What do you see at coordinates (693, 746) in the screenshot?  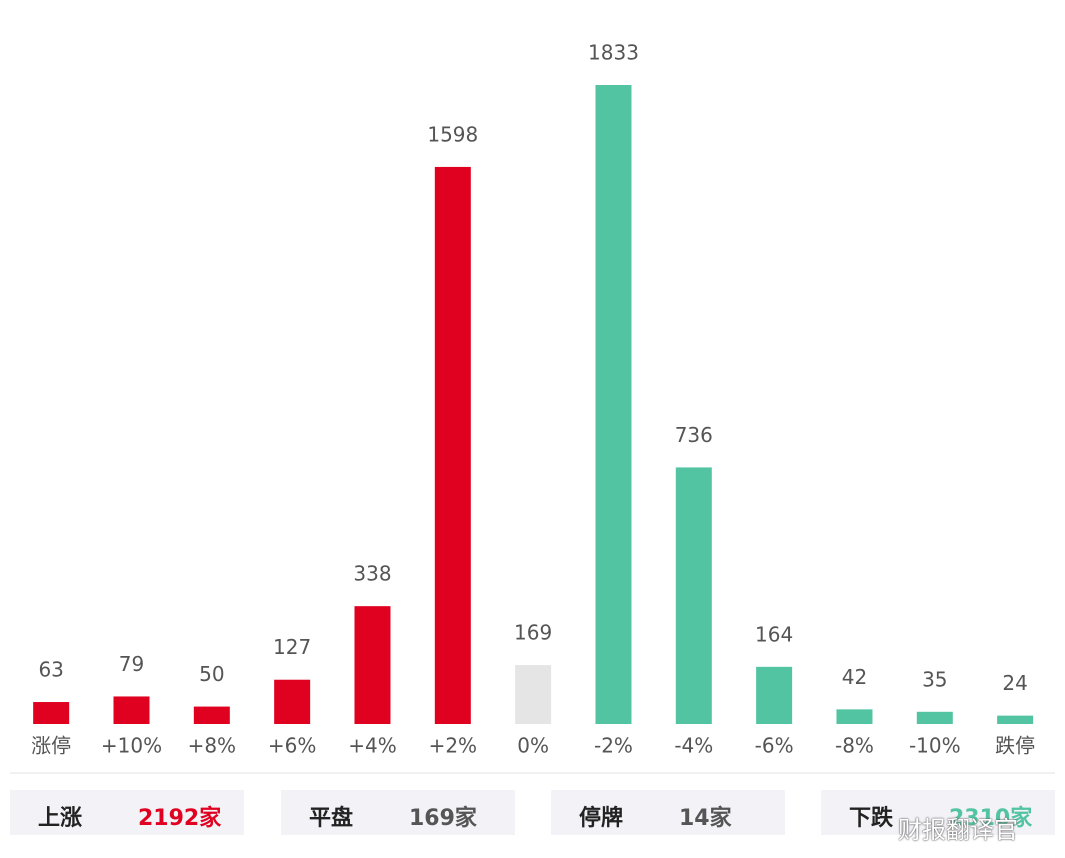 I see `x-tick-label: -4%` at bounding box center [693, 746].